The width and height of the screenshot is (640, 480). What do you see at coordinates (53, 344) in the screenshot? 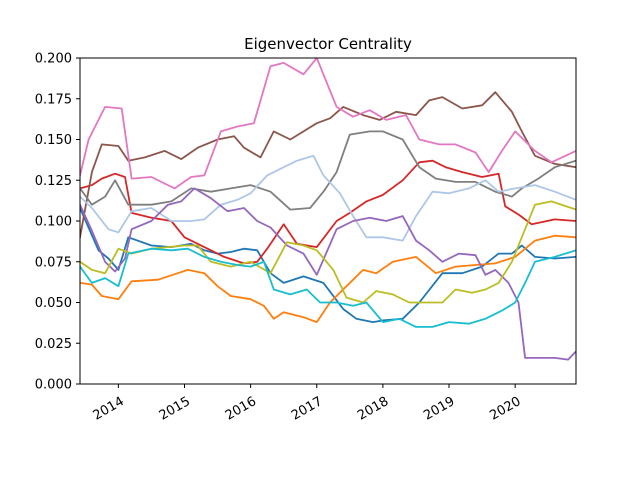
I see `y-tick-label: 0.025` at bounding box center [53, 344].